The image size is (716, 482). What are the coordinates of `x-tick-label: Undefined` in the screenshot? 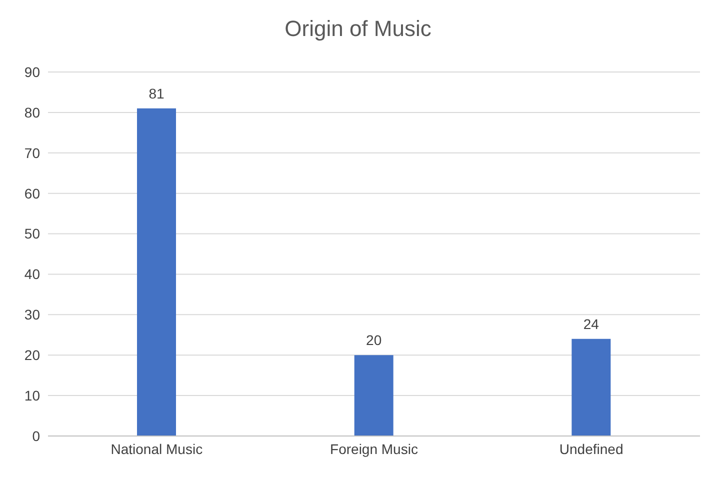 It's located at (591, 448).